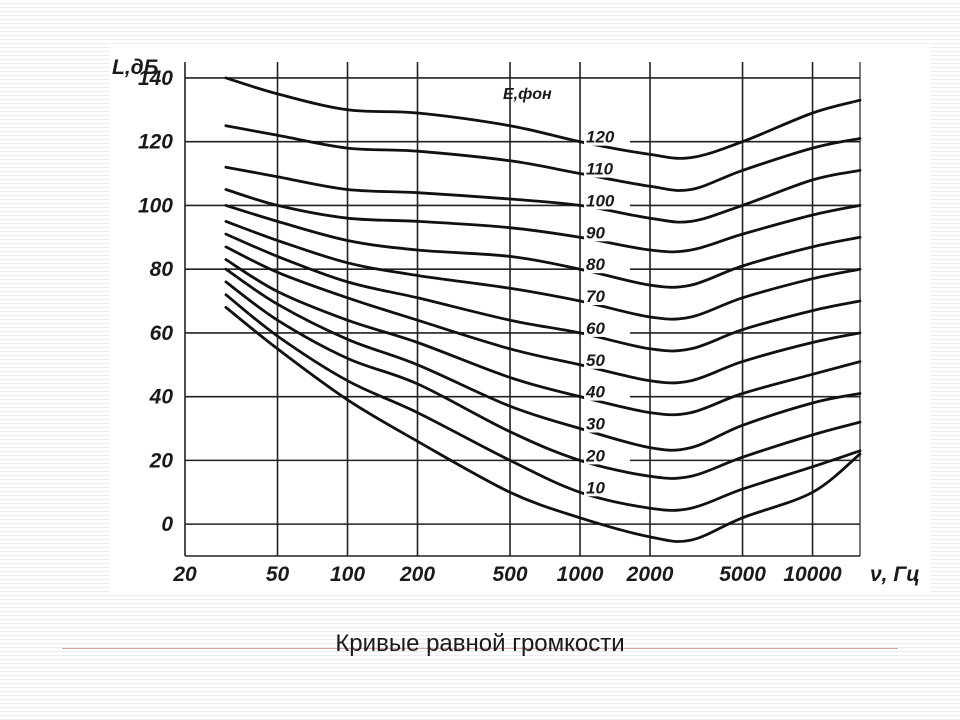  What do you see at coordinates (595, 424) in the screenshot?
I see `curve-label: 30` at bounding box center [595, 424].